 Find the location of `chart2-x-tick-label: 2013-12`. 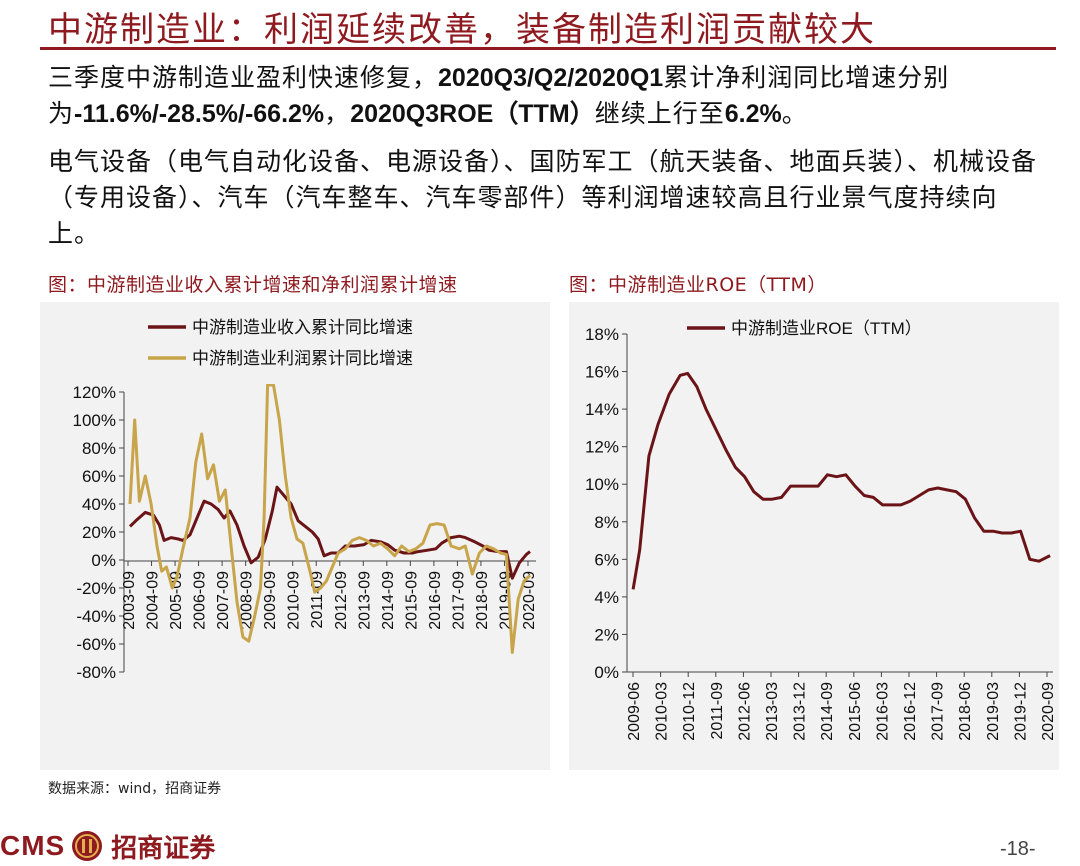

chart2-x-tick-label: 2013-12 is located at coordinates (800, 711).